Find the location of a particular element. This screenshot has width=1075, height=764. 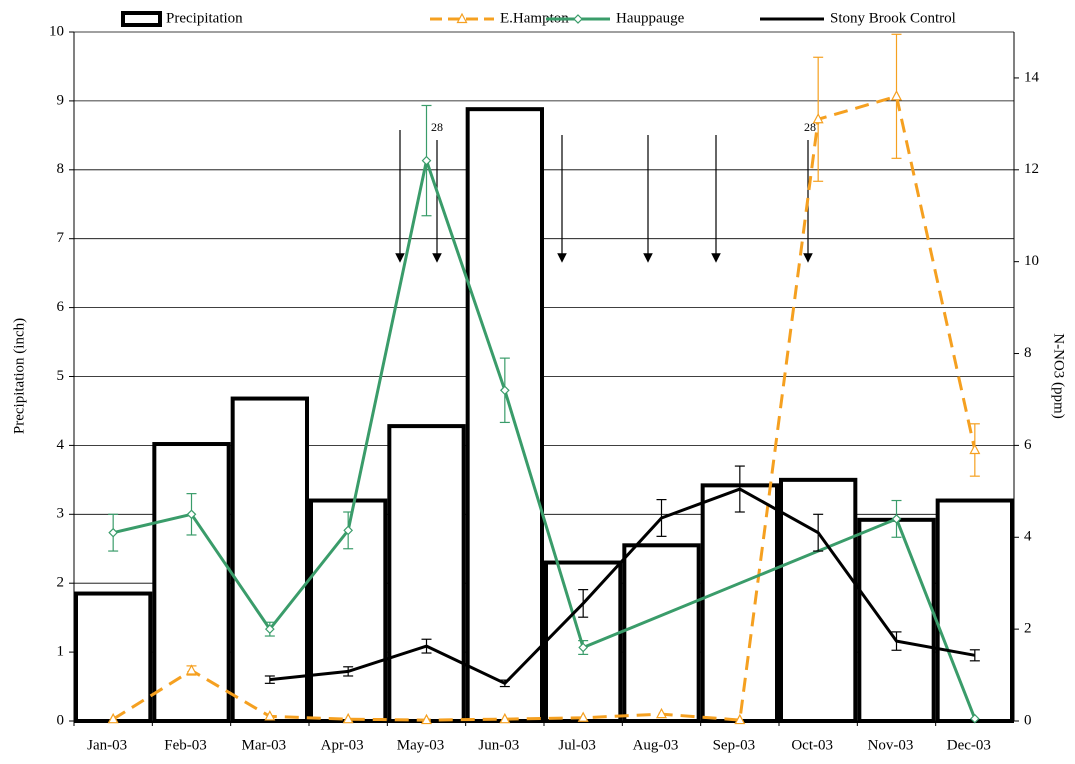

x-tick-label: Apr-03 is located at coordinates (342, 745).